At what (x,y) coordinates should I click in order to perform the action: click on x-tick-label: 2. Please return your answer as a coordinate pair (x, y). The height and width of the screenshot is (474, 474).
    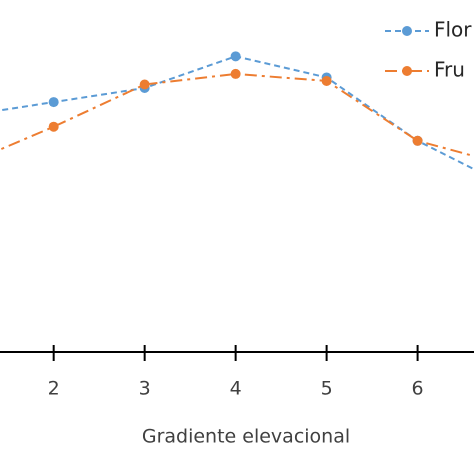
    Looking at the image, I should click on (54, 389).